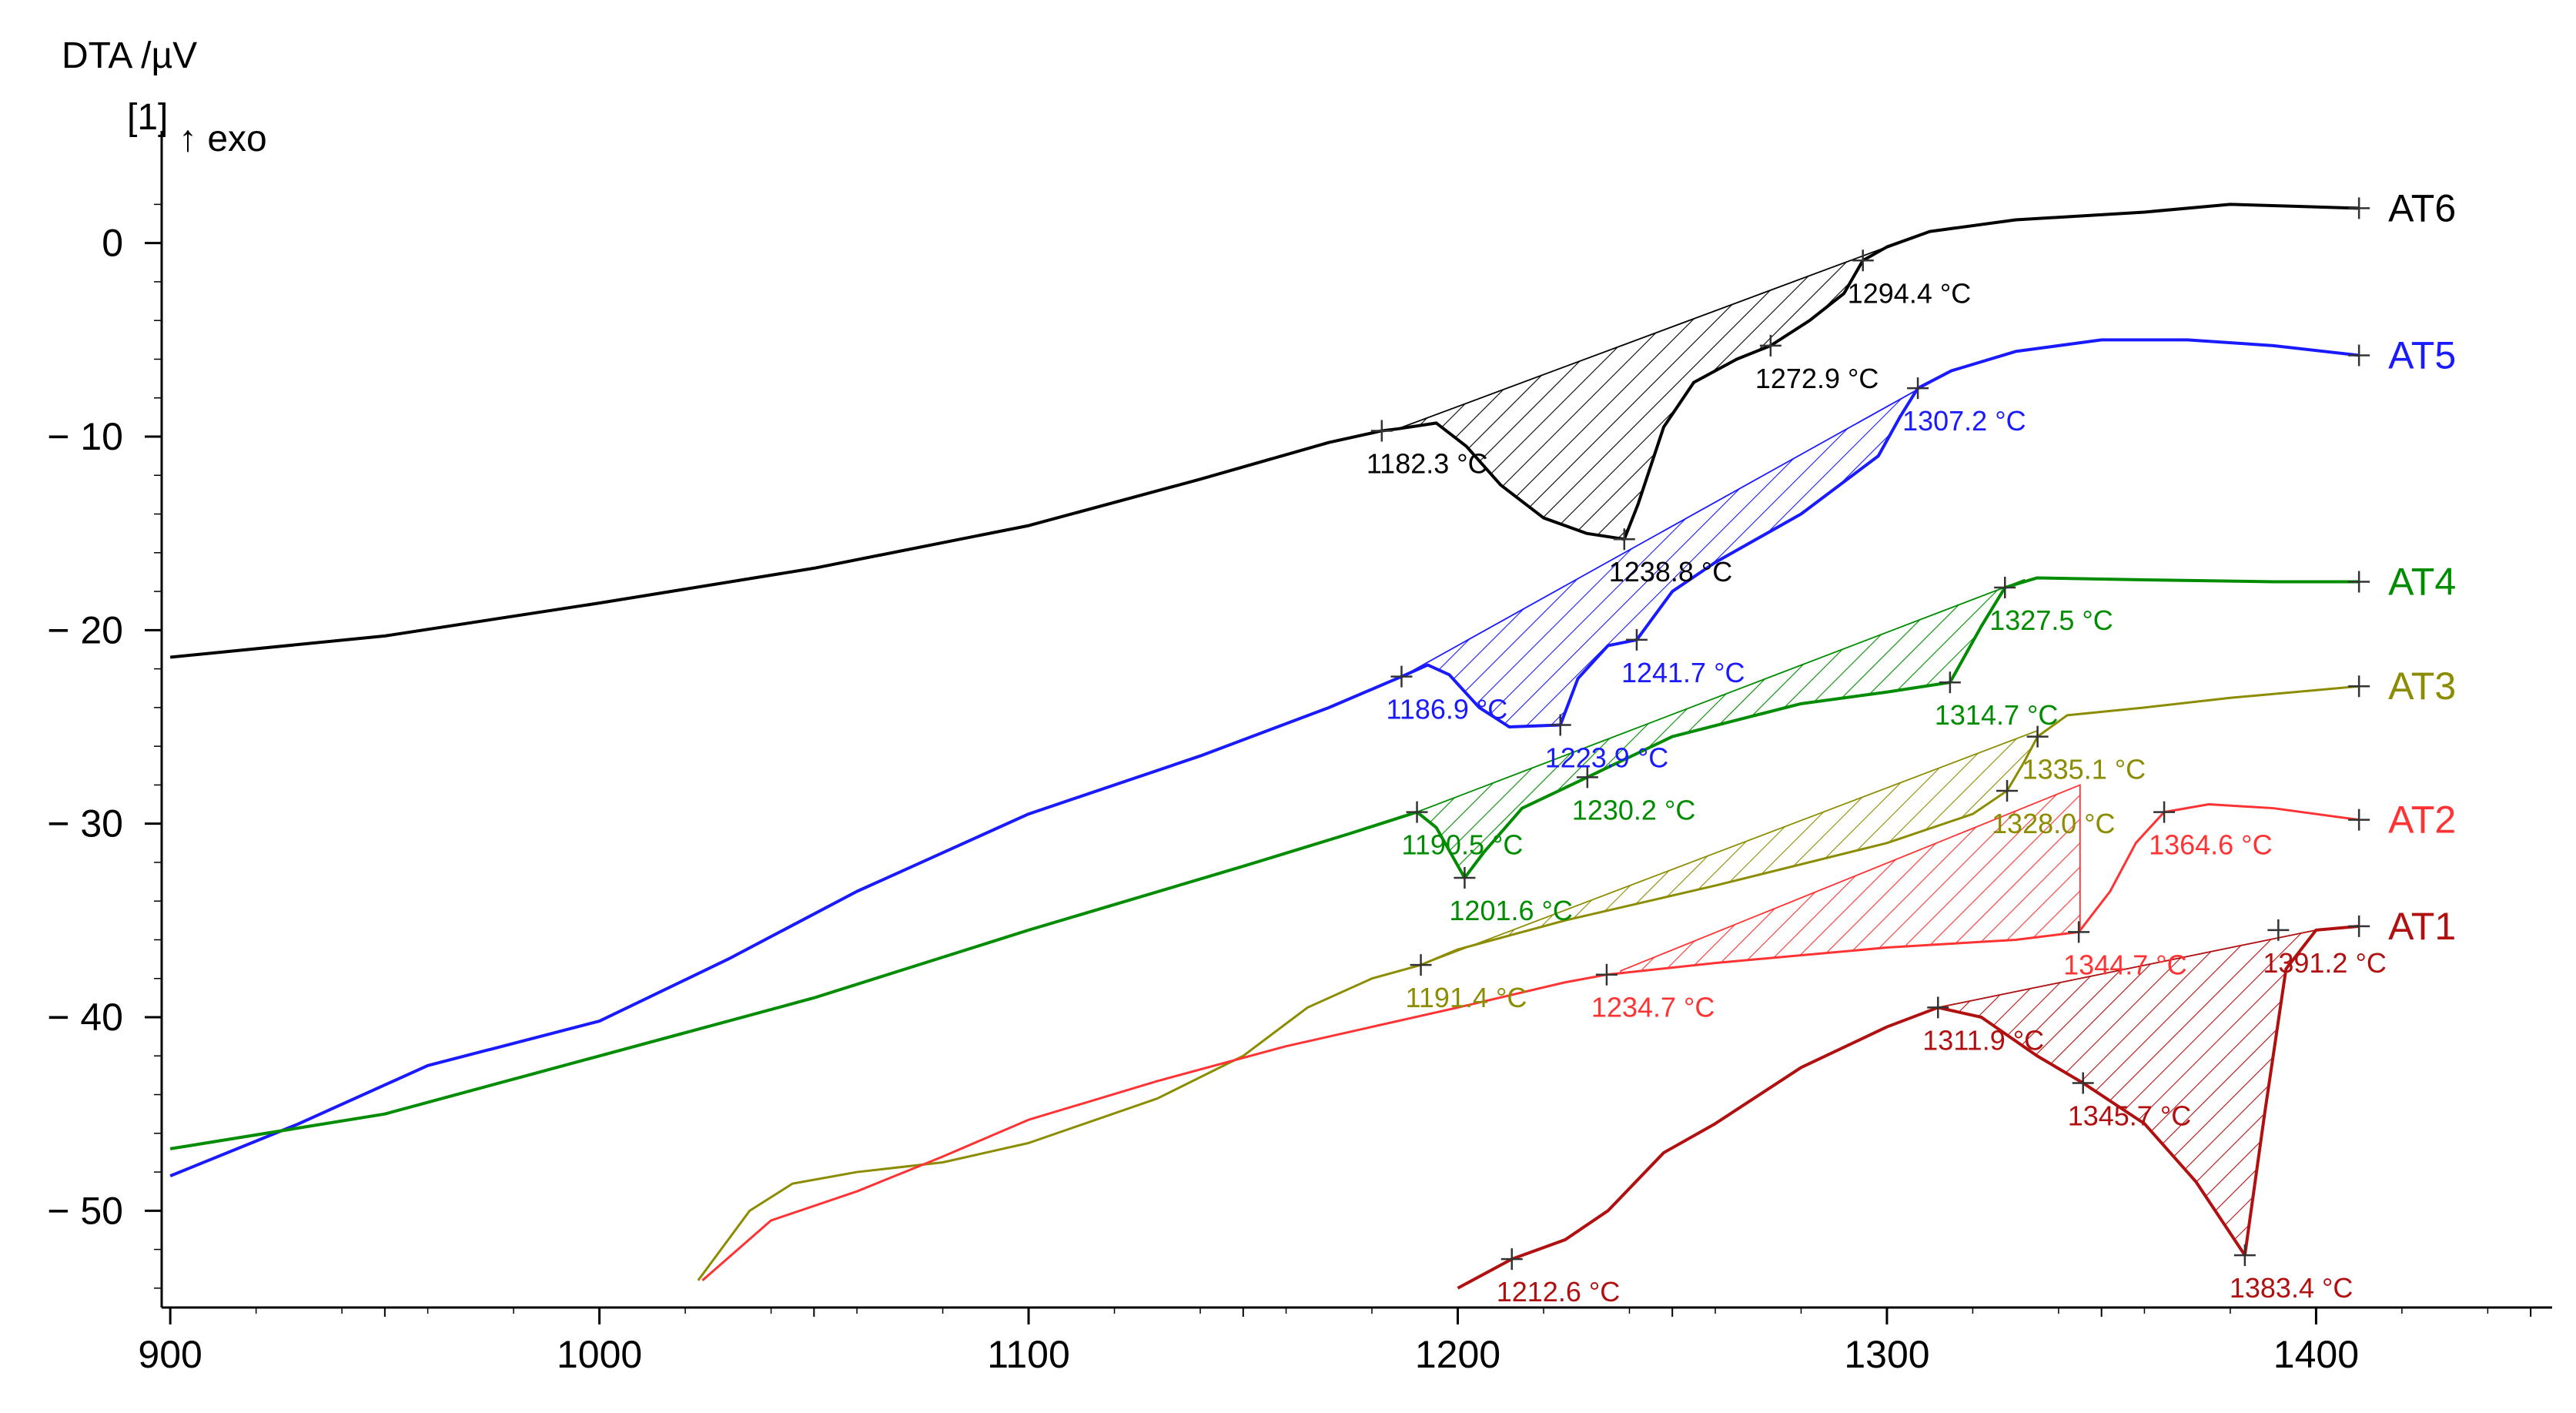  Describe the element at coordinates (2359, 208) in the screenshot. I see `end-marker-at6` at that location.